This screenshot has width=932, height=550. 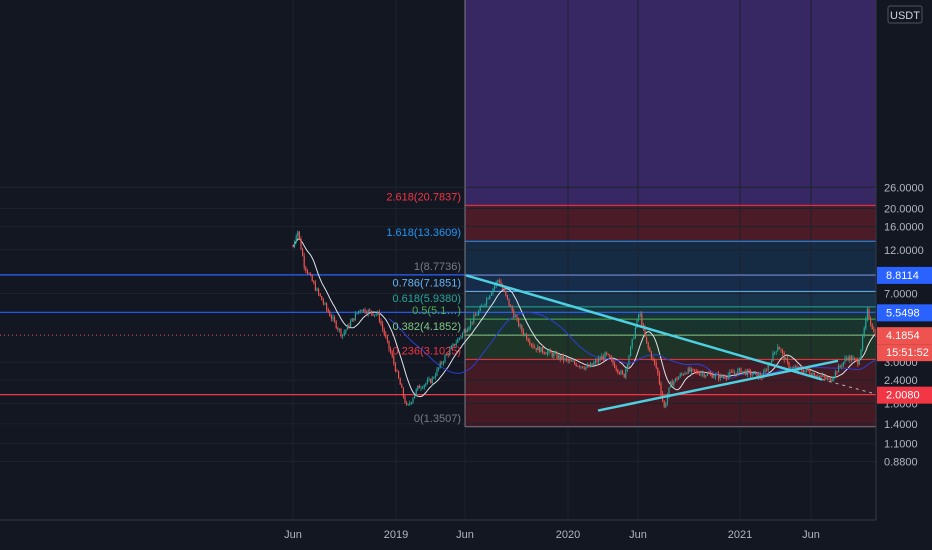 I want to click on time-axis: Jun 2019 Jun 2020 Jun 2021 Jun, so click(x=466, y=534).